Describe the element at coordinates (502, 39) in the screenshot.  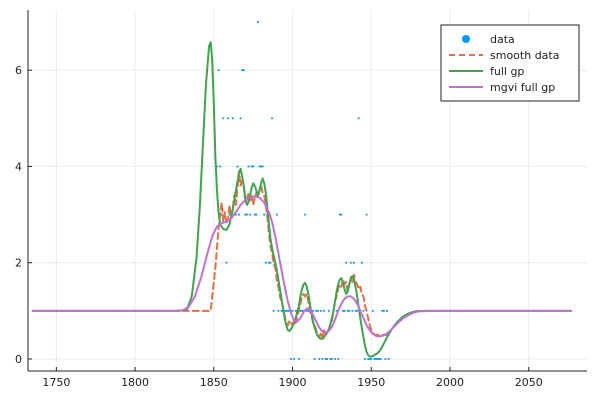
I see `legend-label: data` at that location.